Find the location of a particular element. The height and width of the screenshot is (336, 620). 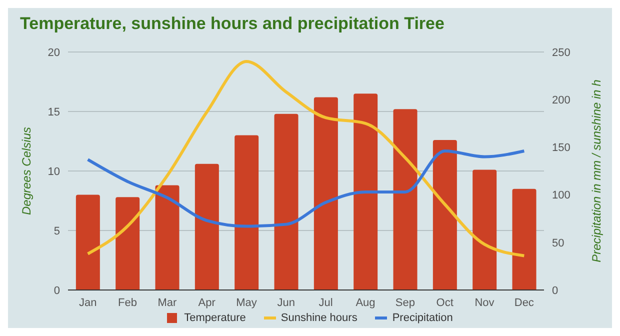

y-axis-title: Degrees Celsius is located at coordinates (26, 171).